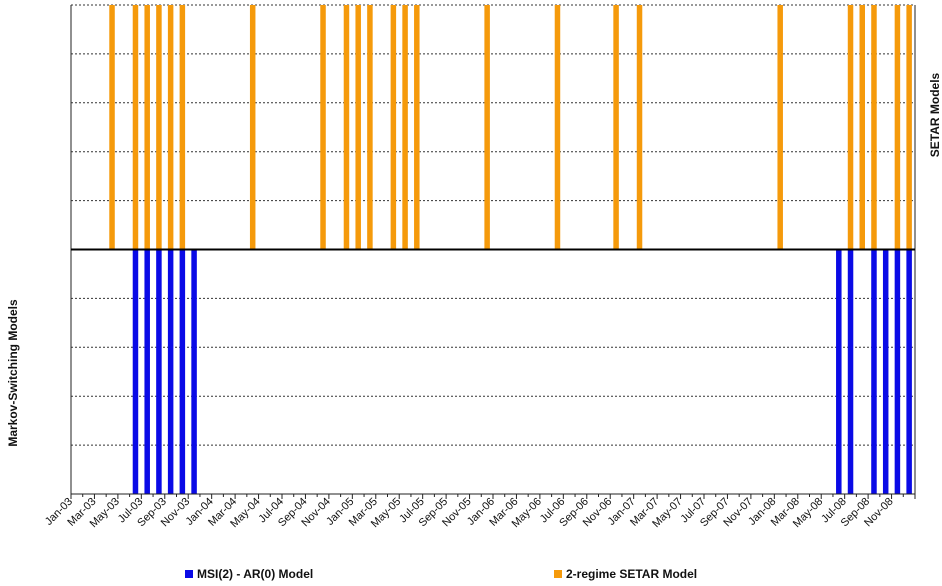  I want to click on legend-item-msi: MSI(2) - AR(0) Model, so click(249, 574).